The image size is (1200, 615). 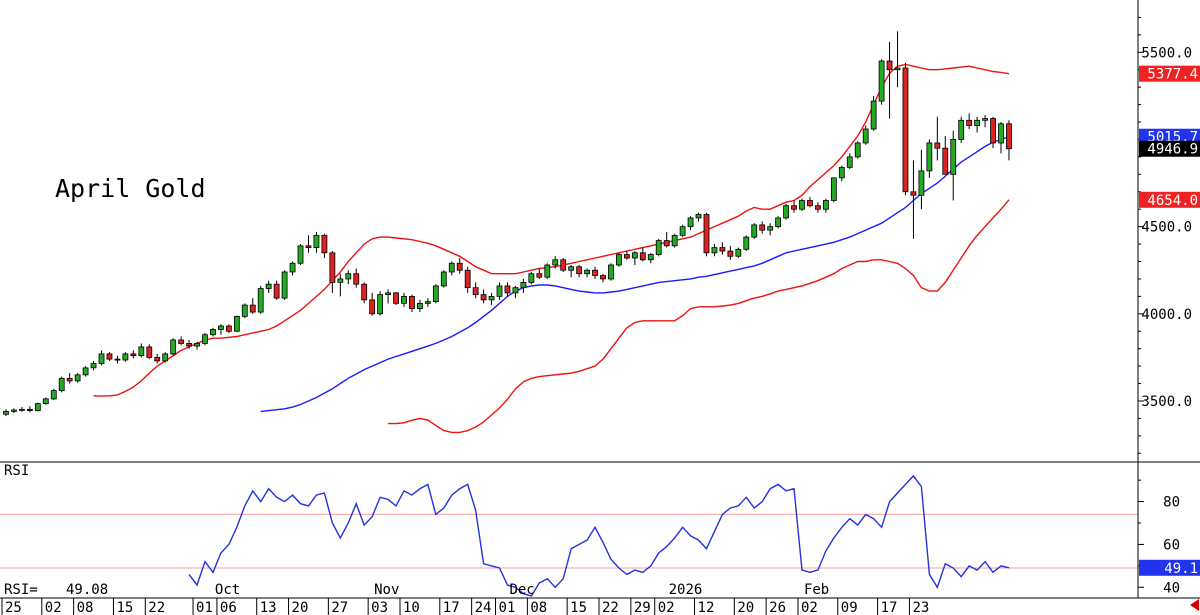 What do you see at coordinates (379, 607) in the screenshot?
I see `x-tick-label: 03` at bounding box center [379, 607].